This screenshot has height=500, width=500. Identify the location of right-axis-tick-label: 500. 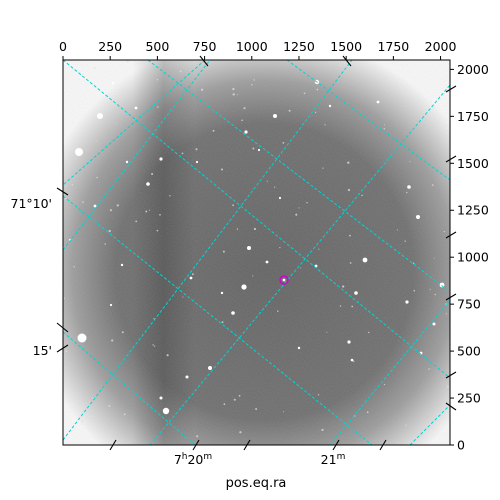
(469, 351).